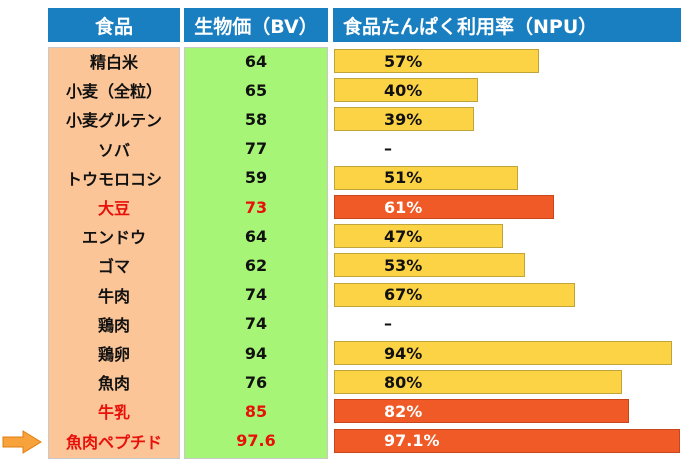 The height and width of the screenshot is (464, 691). Describe the element at coordinates (403, 236) in the screenshot. I see `npu-value: 47%` at that location.